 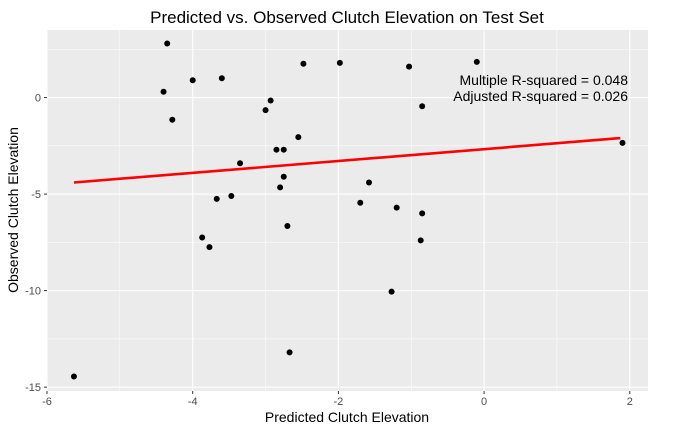 What do you see at coordinates (193, 402) in the screenshot?
I see `x-tick-label: -4` at bounding box center [193, 402].